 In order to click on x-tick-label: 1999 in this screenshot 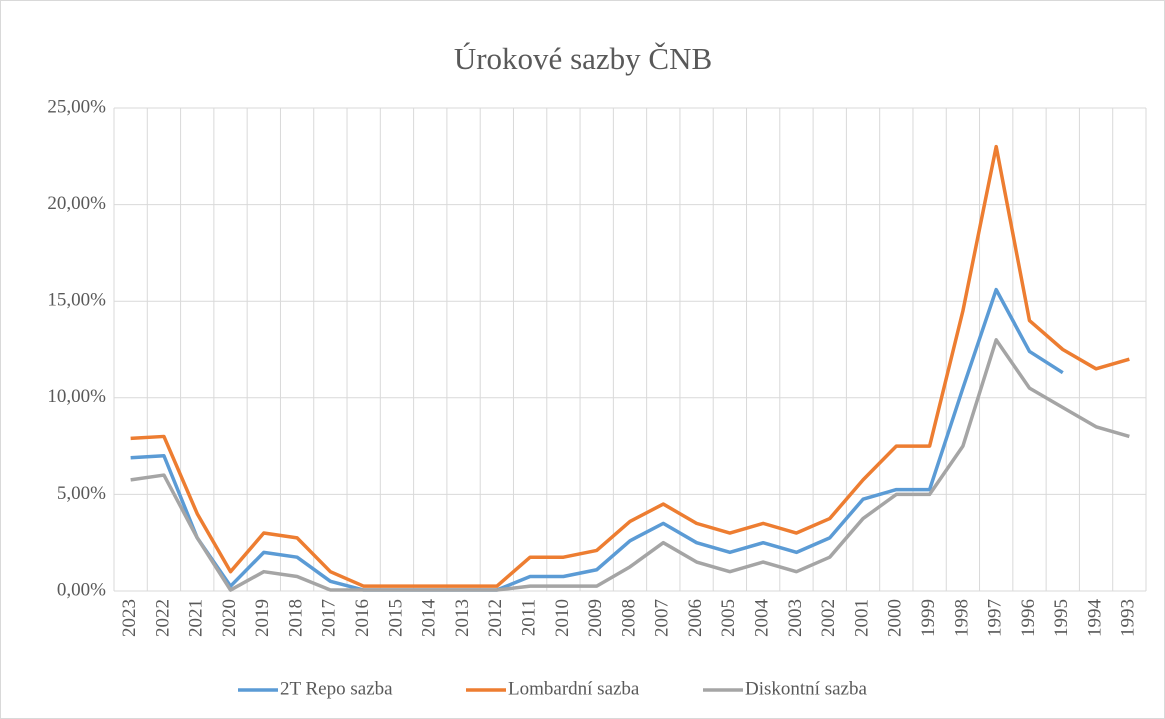, I will do `click(928, 618)`.